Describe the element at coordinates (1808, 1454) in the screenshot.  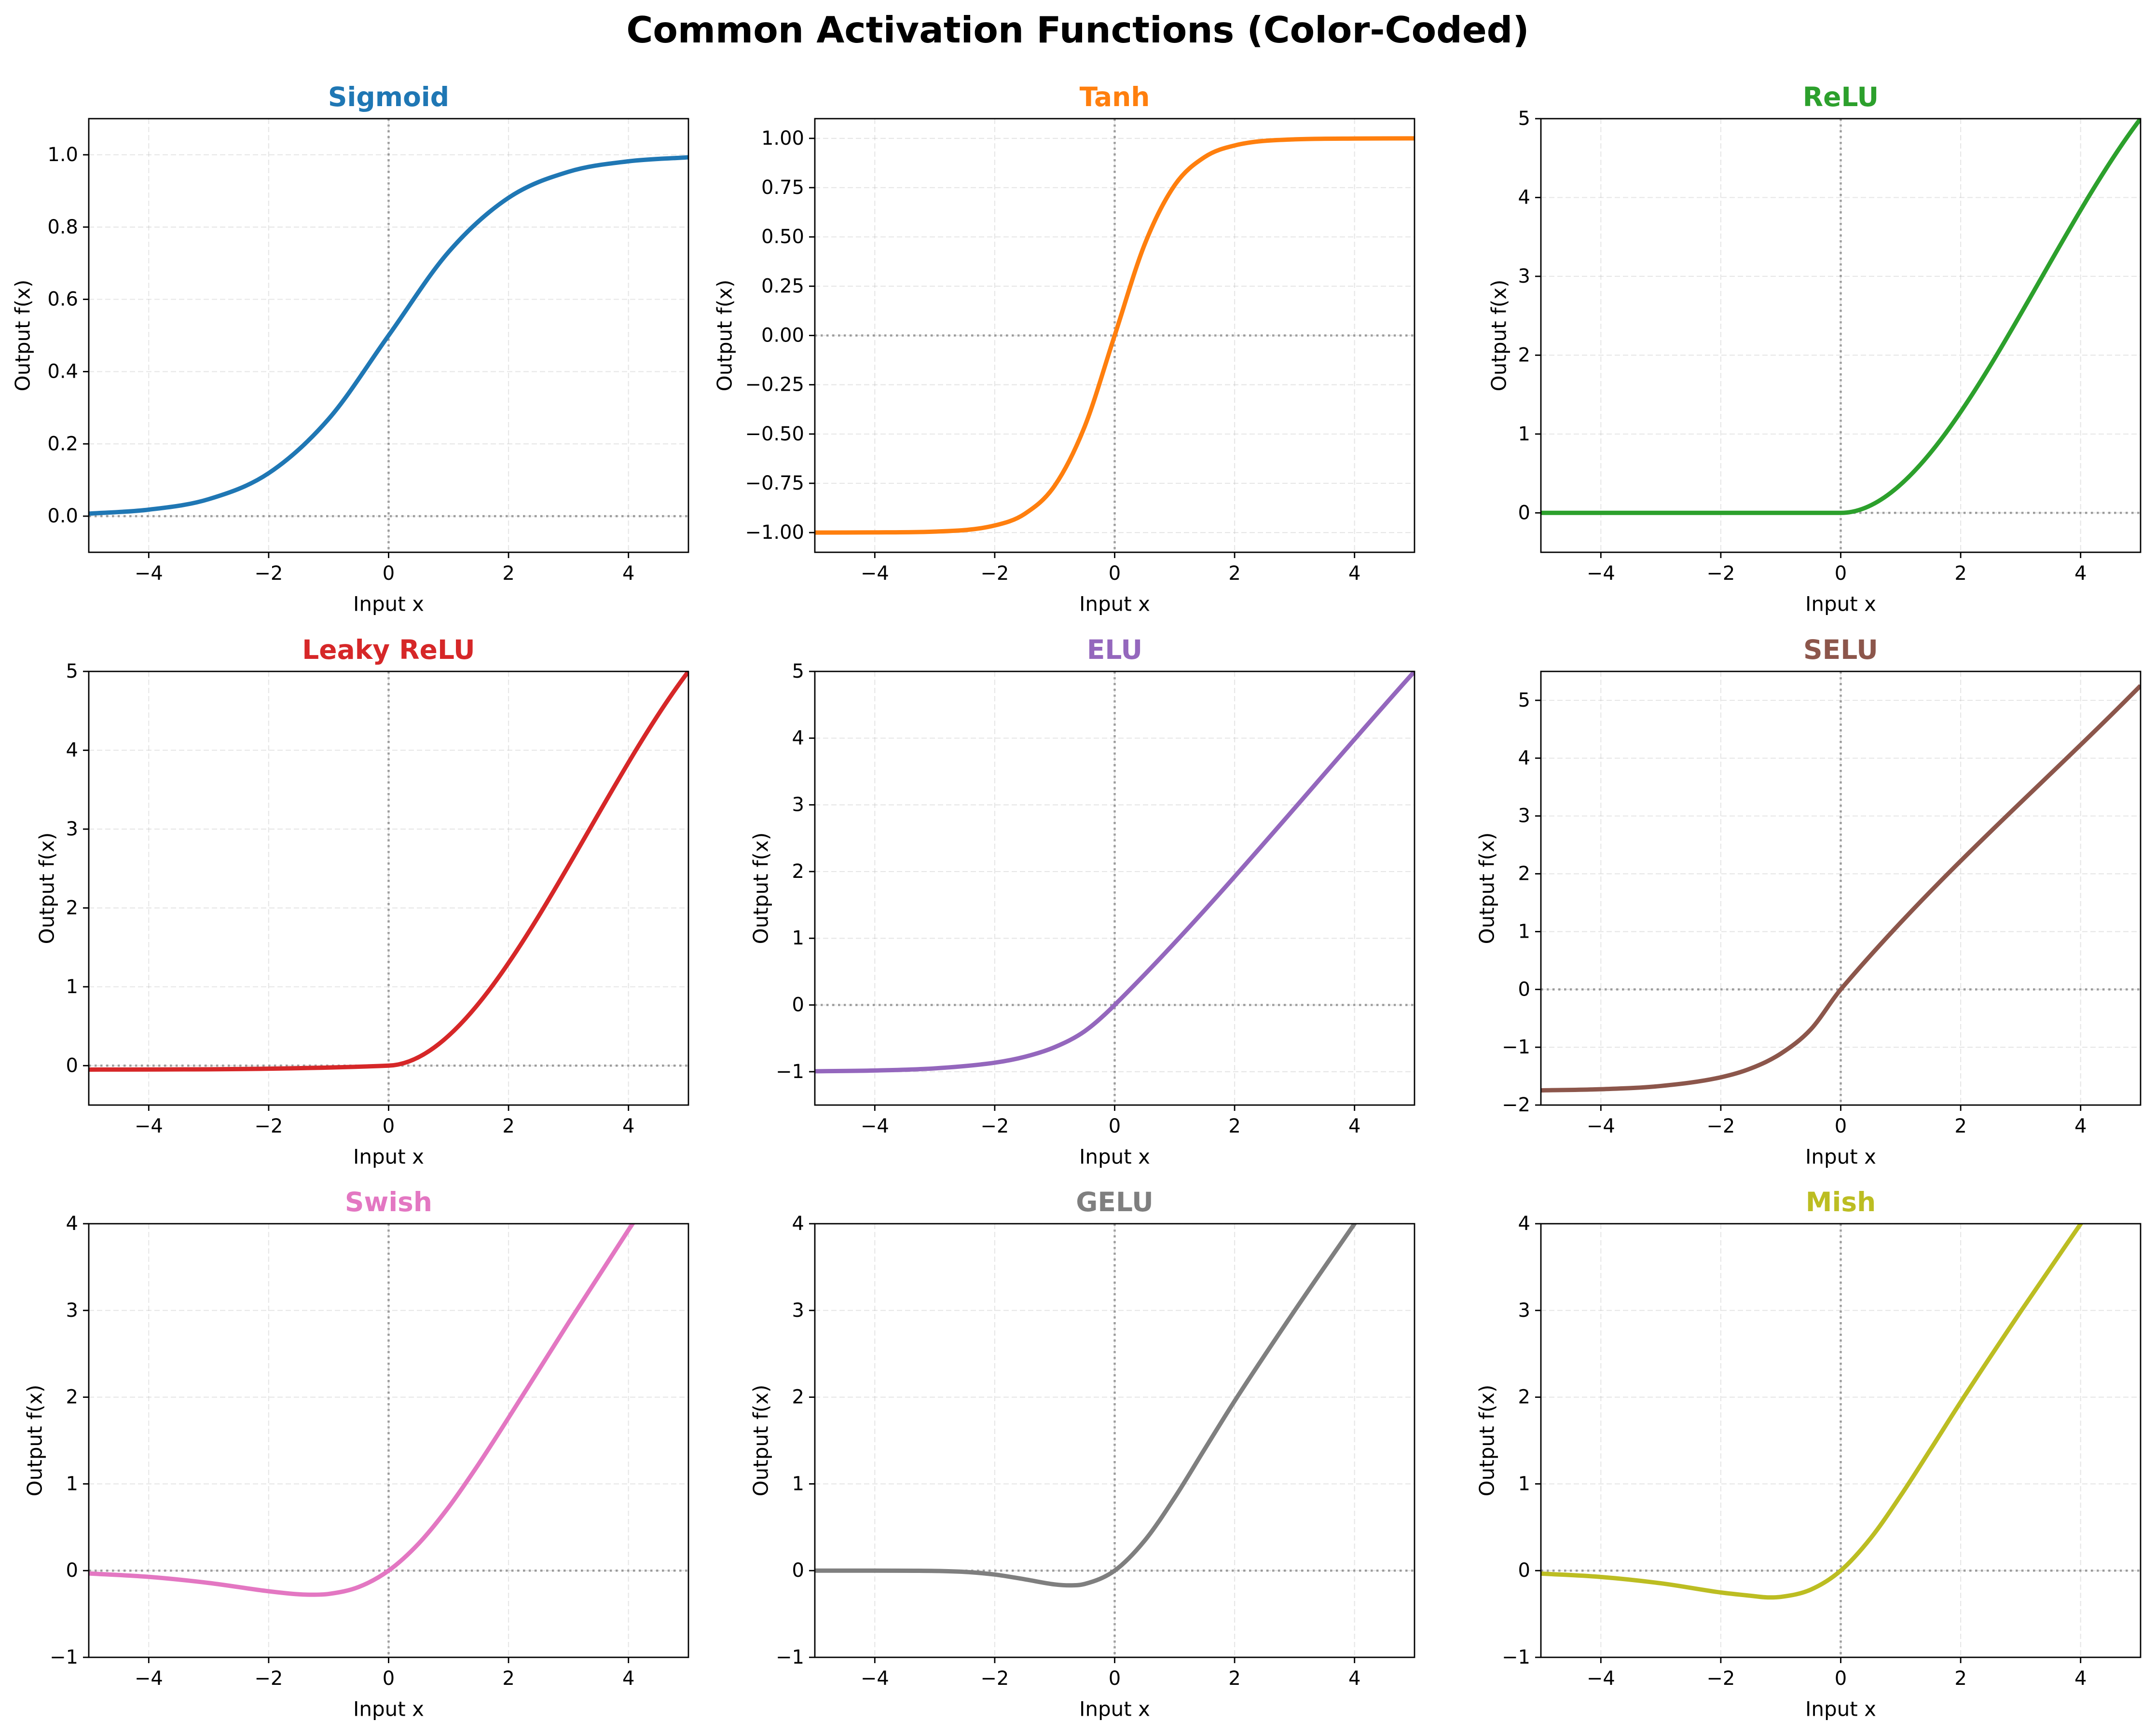
I see `subplot-mish: −4 −2 0 2 4 −1 0 1 2 3 4 Input x Output f(x) Mish` at that location.